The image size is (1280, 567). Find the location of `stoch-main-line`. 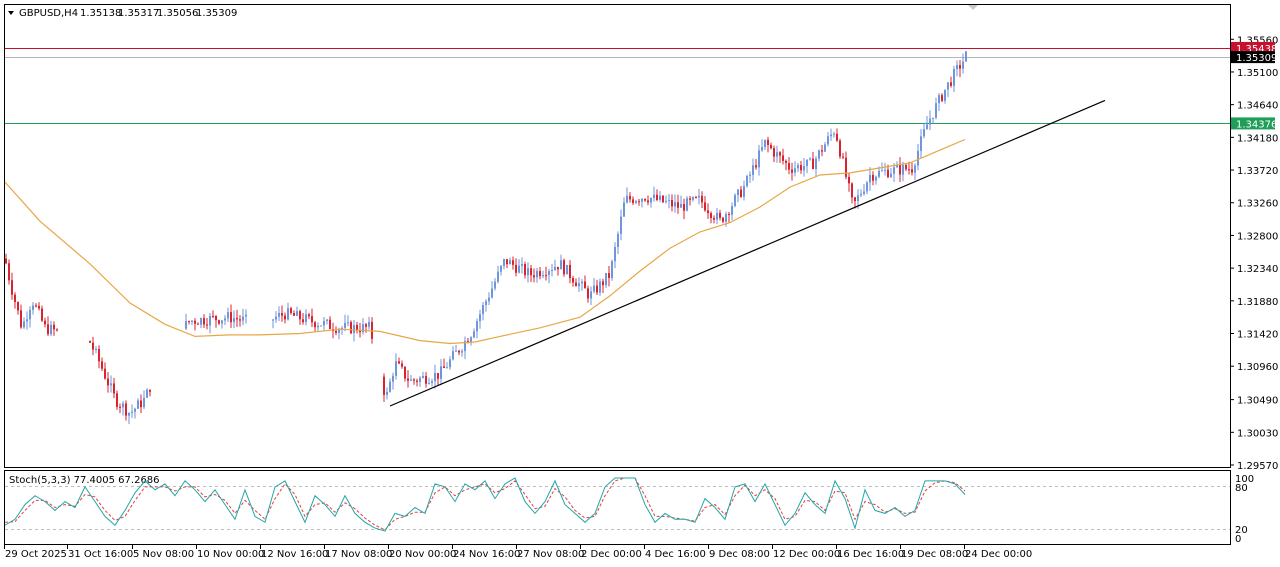

stoch-main-line is located at coordinates (485, 504).